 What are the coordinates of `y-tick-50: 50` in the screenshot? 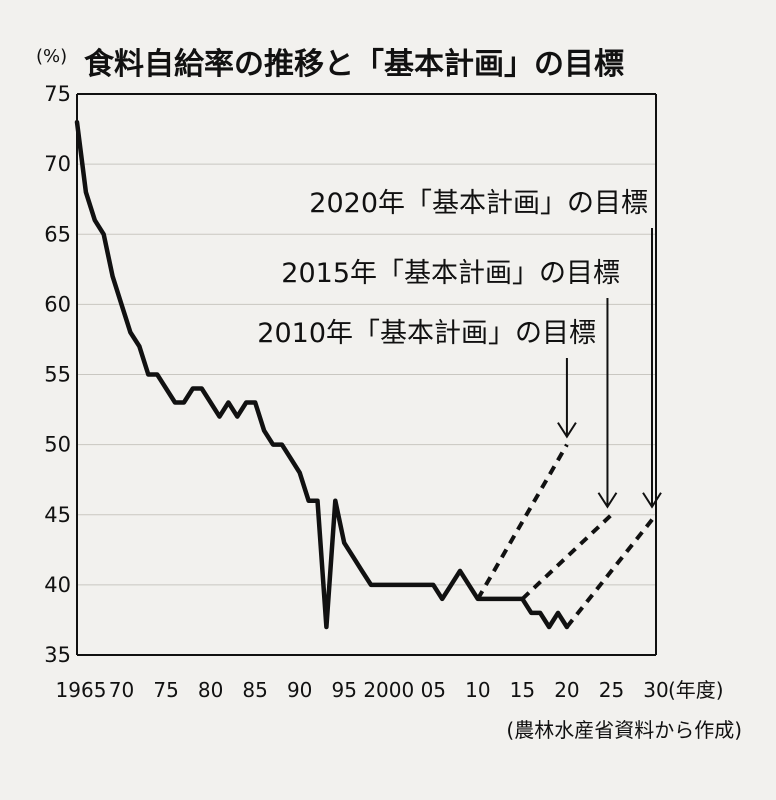 It's located at (57, 445).